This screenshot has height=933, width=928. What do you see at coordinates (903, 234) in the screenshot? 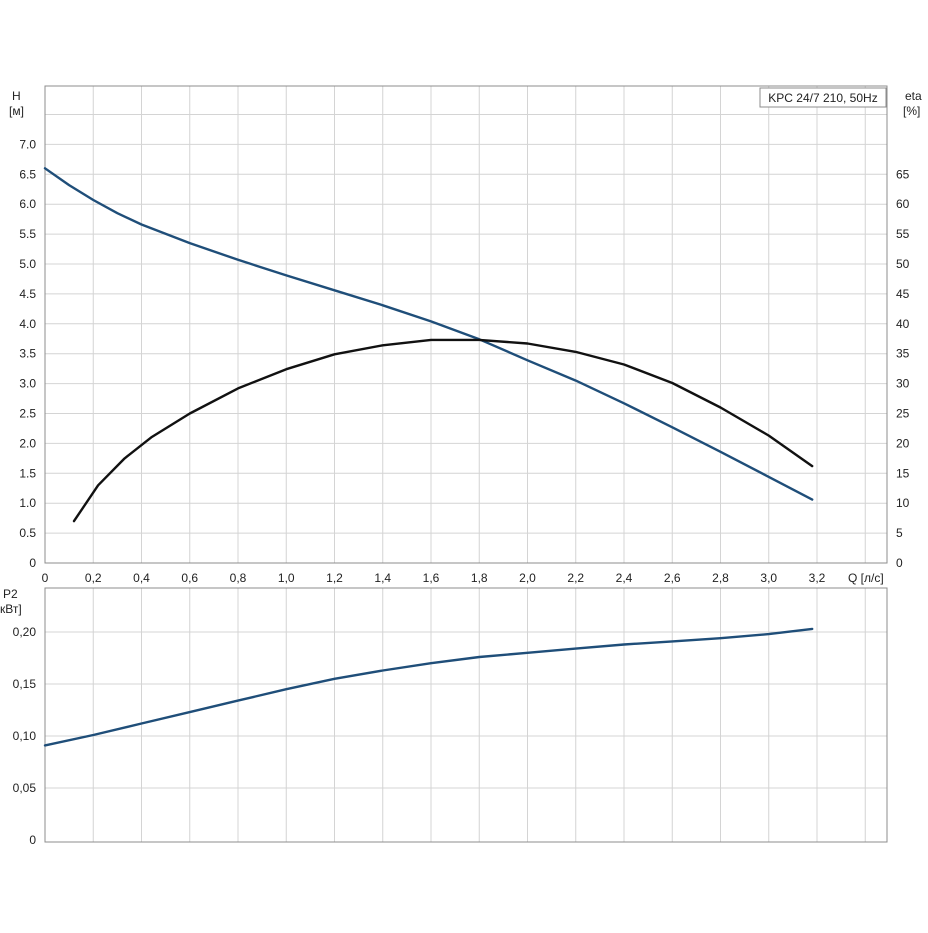
I see `y-tick-label-right: 55` at bounding box center [903, 234].